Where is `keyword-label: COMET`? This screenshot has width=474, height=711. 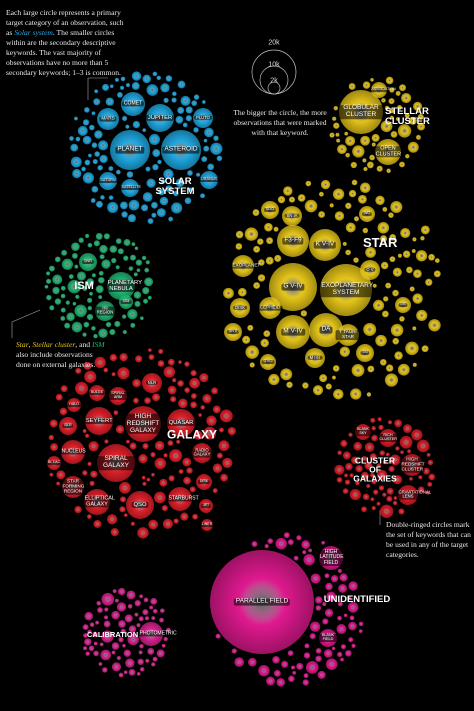
keyword-label: COMET is located at coordinates (133, 103).